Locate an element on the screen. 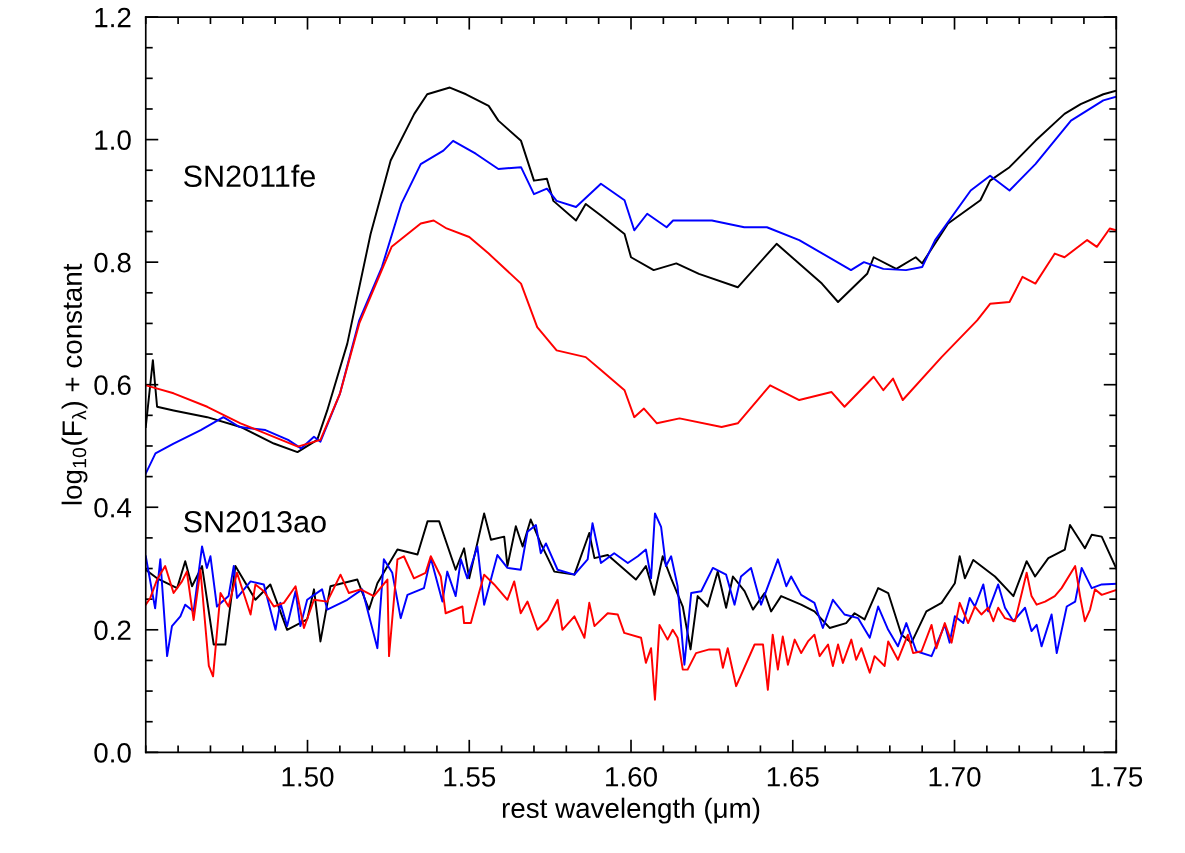 Image resolution: width=1185 pixels, height=853 pixels. y-tick-label: 0.8 is located at coordinates (112, 262).